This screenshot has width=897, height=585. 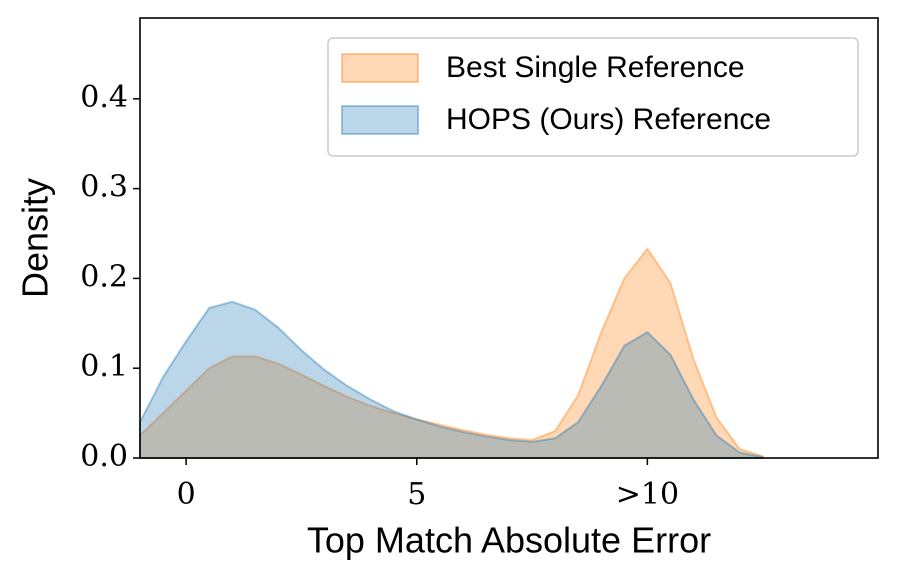 I want to click on legend-box, so click(x=593, y=97).